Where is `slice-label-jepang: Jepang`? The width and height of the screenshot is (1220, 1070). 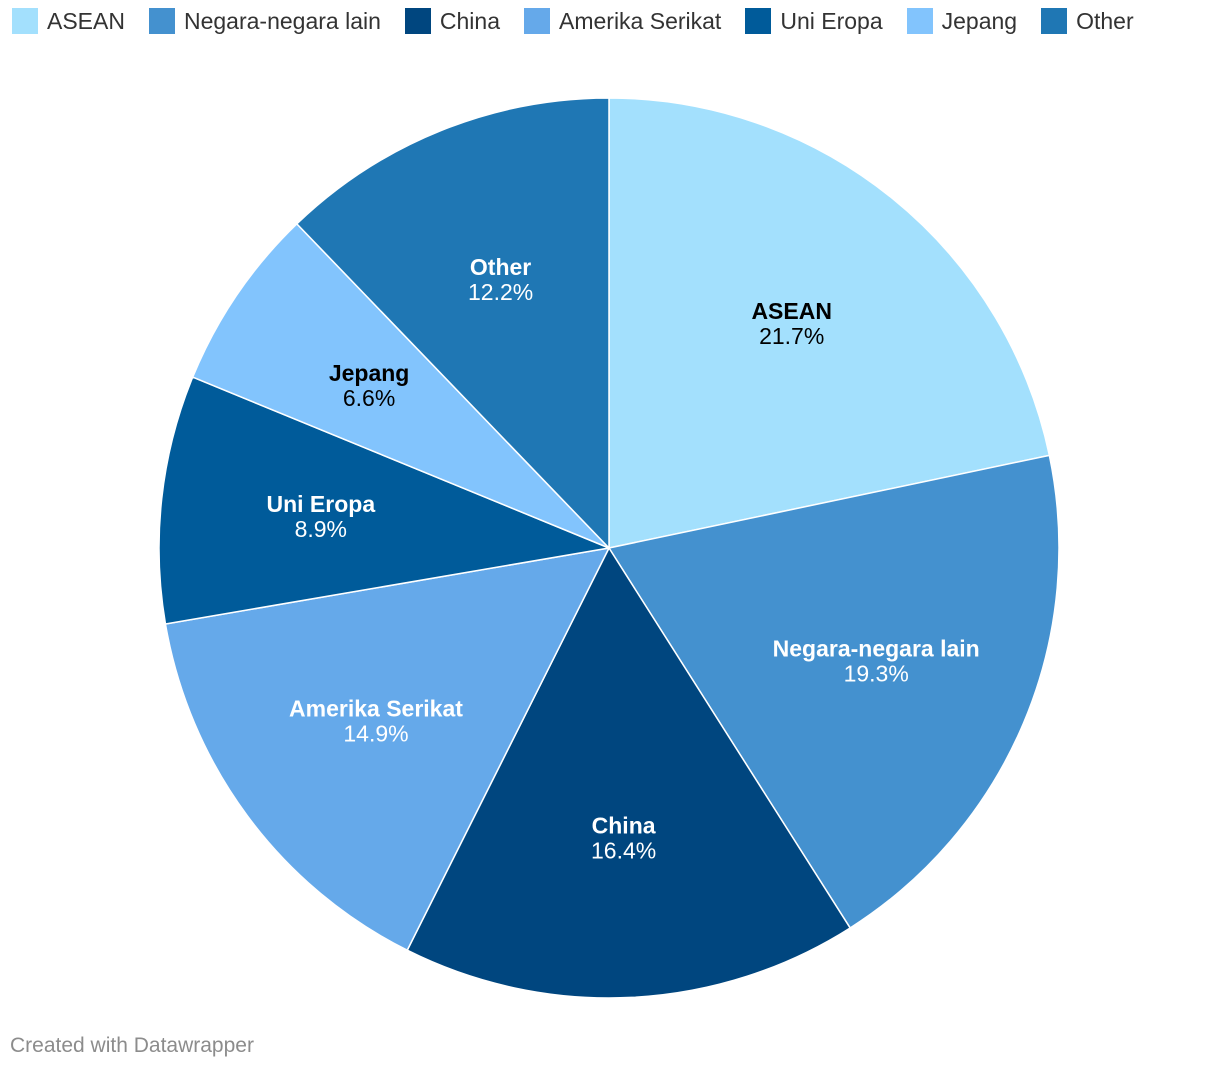 slice-label-jepang: Jepang is located at coordinates (369, 373).